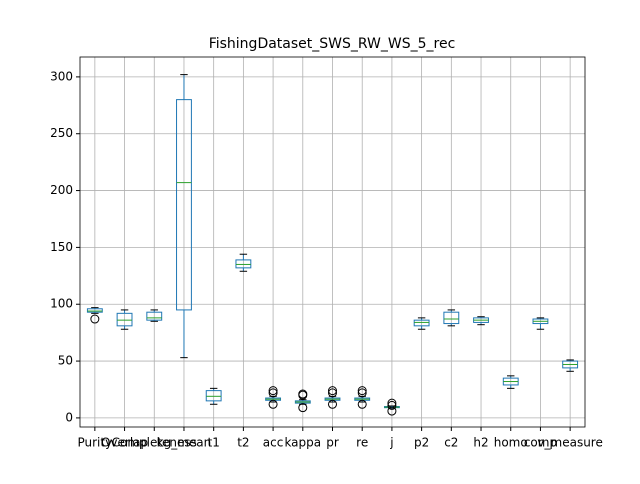 The width and height of the screenshot is (640, 484). I want to click on x-tick-label: kappa, so click(302, 443).